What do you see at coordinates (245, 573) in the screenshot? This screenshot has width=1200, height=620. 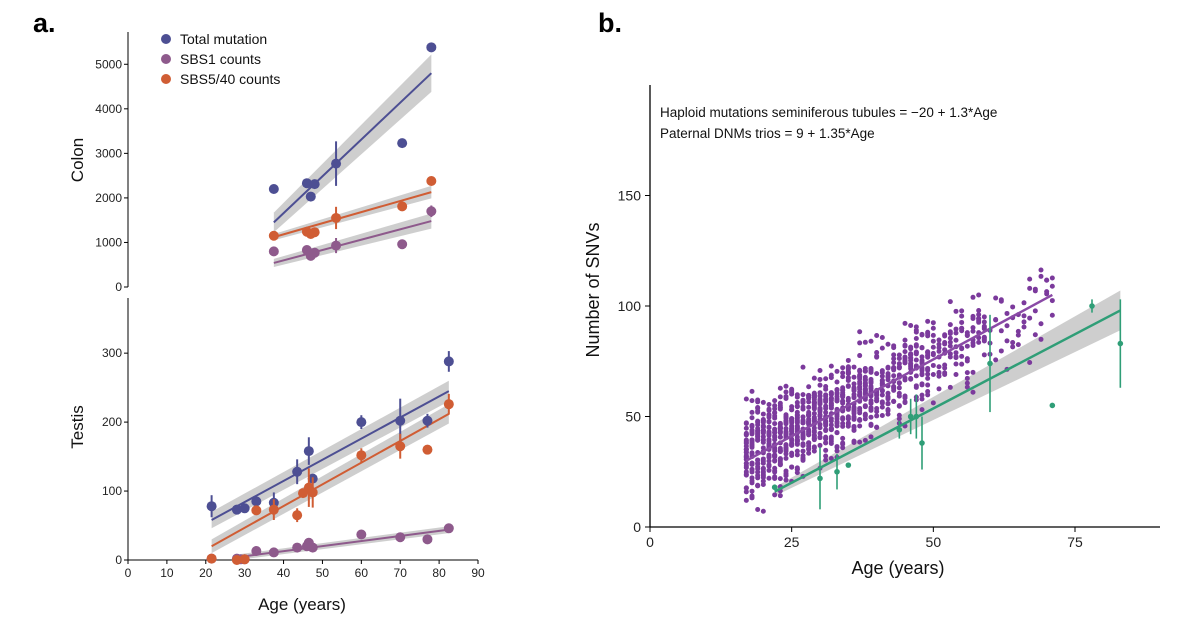 I see `testis-xtick-label: 30` at bounding box center [245, 573].